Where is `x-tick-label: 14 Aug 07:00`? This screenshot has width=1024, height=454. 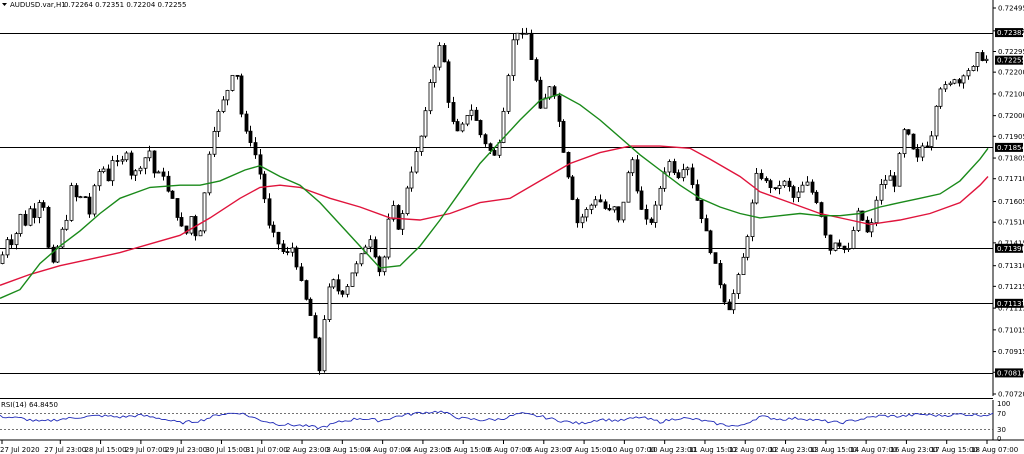
x-tick-label: 14 Aug 07:00 is located at coordinates (873, 450).